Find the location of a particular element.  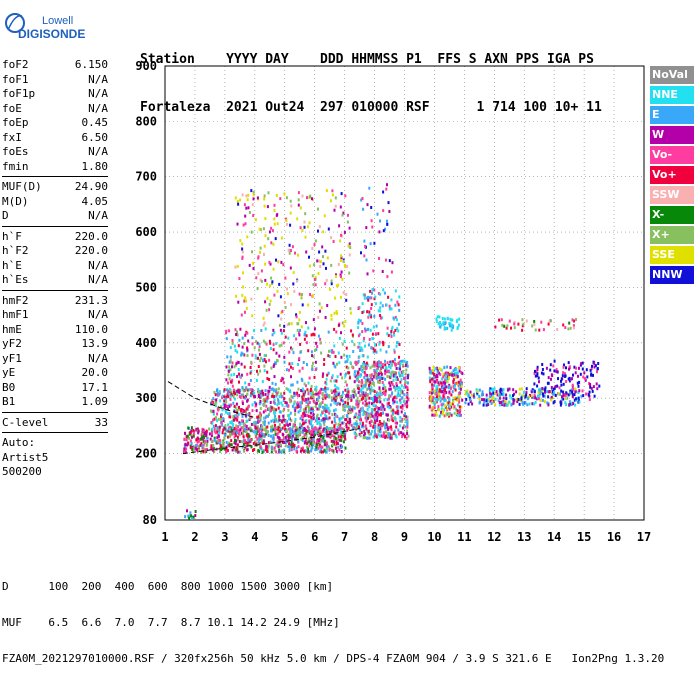

legend-item: W is located at coordinates (672, 135).